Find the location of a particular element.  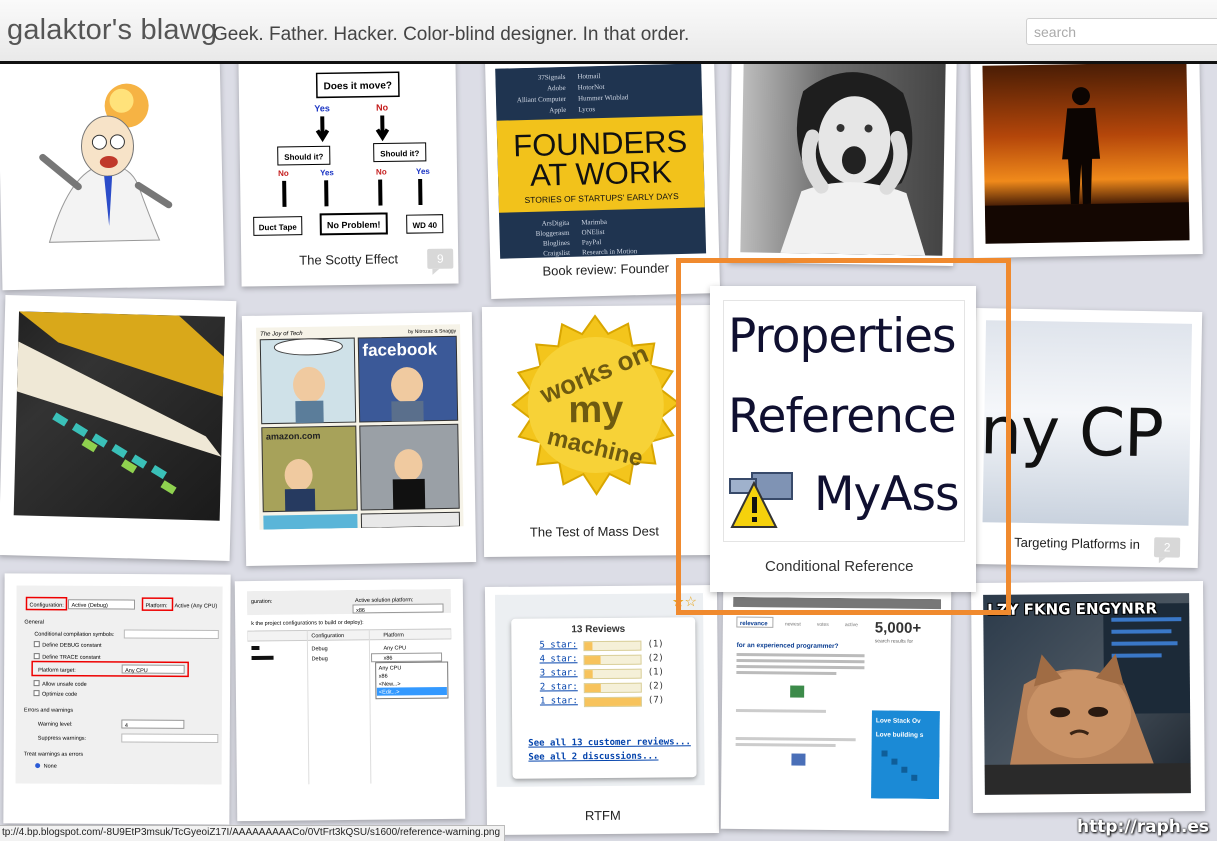

post-thumbnail: works on my machine is located at coordinates (595, 412).